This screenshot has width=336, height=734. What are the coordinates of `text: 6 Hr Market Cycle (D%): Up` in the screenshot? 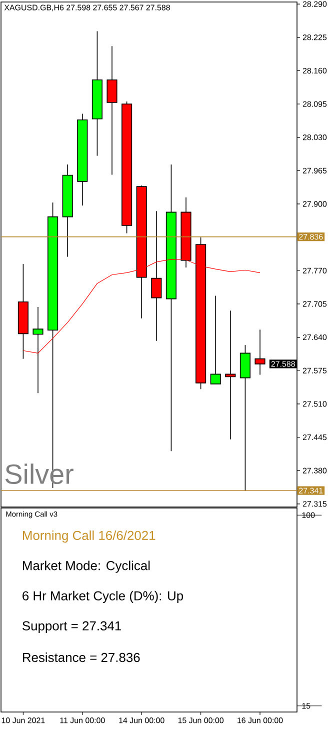 It's located at (103, 596).